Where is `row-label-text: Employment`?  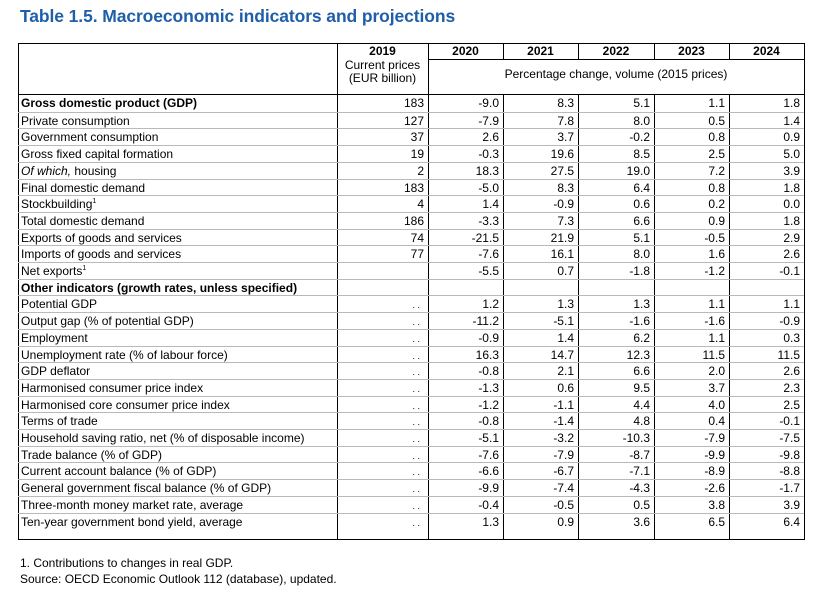 row-label-text: Employment is located at coordinates (54, 337).